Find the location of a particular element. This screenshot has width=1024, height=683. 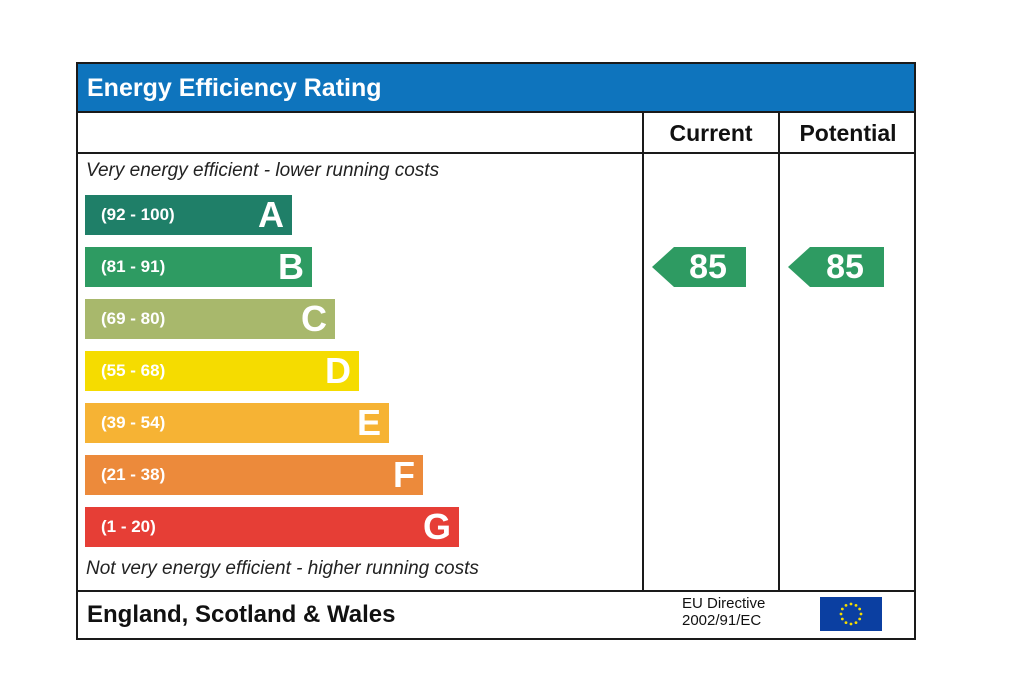

potential-rating-arrow: 85 is located at coordinates (836, 267).